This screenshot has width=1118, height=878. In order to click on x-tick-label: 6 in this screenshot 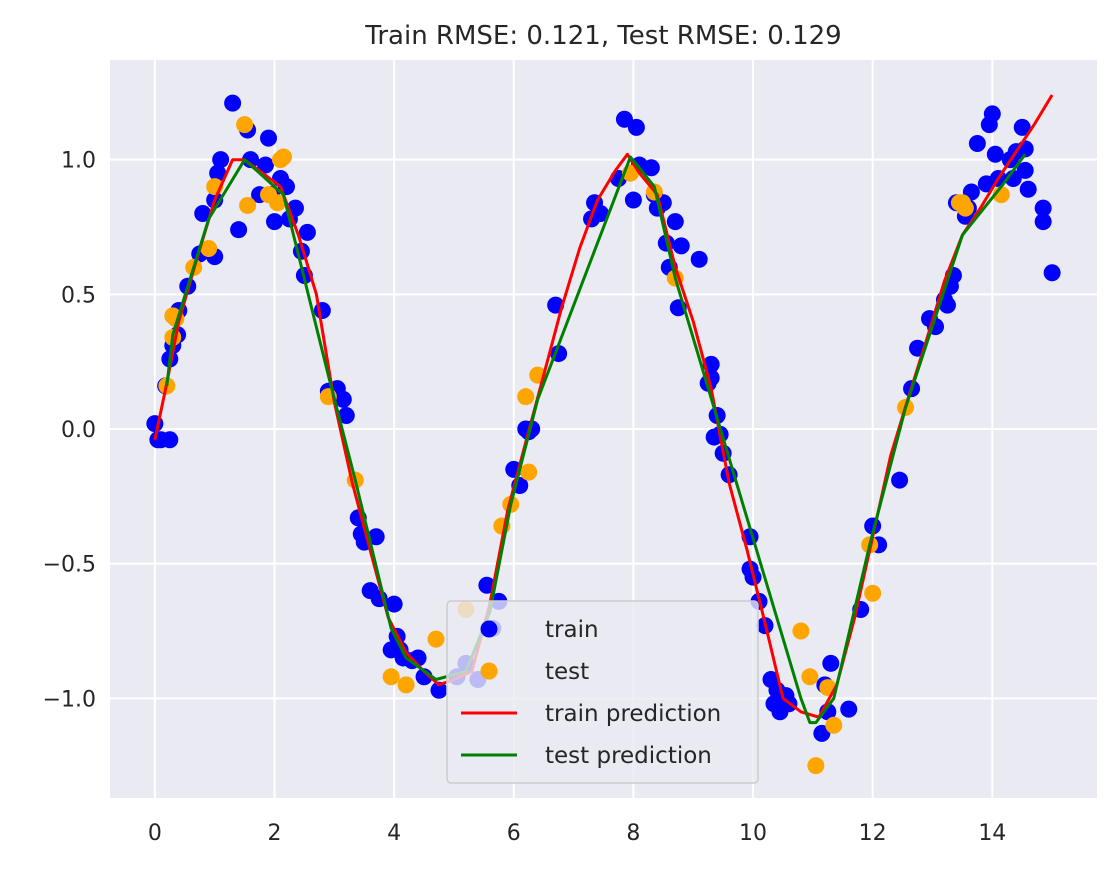, I will do `click(514, 833)`.